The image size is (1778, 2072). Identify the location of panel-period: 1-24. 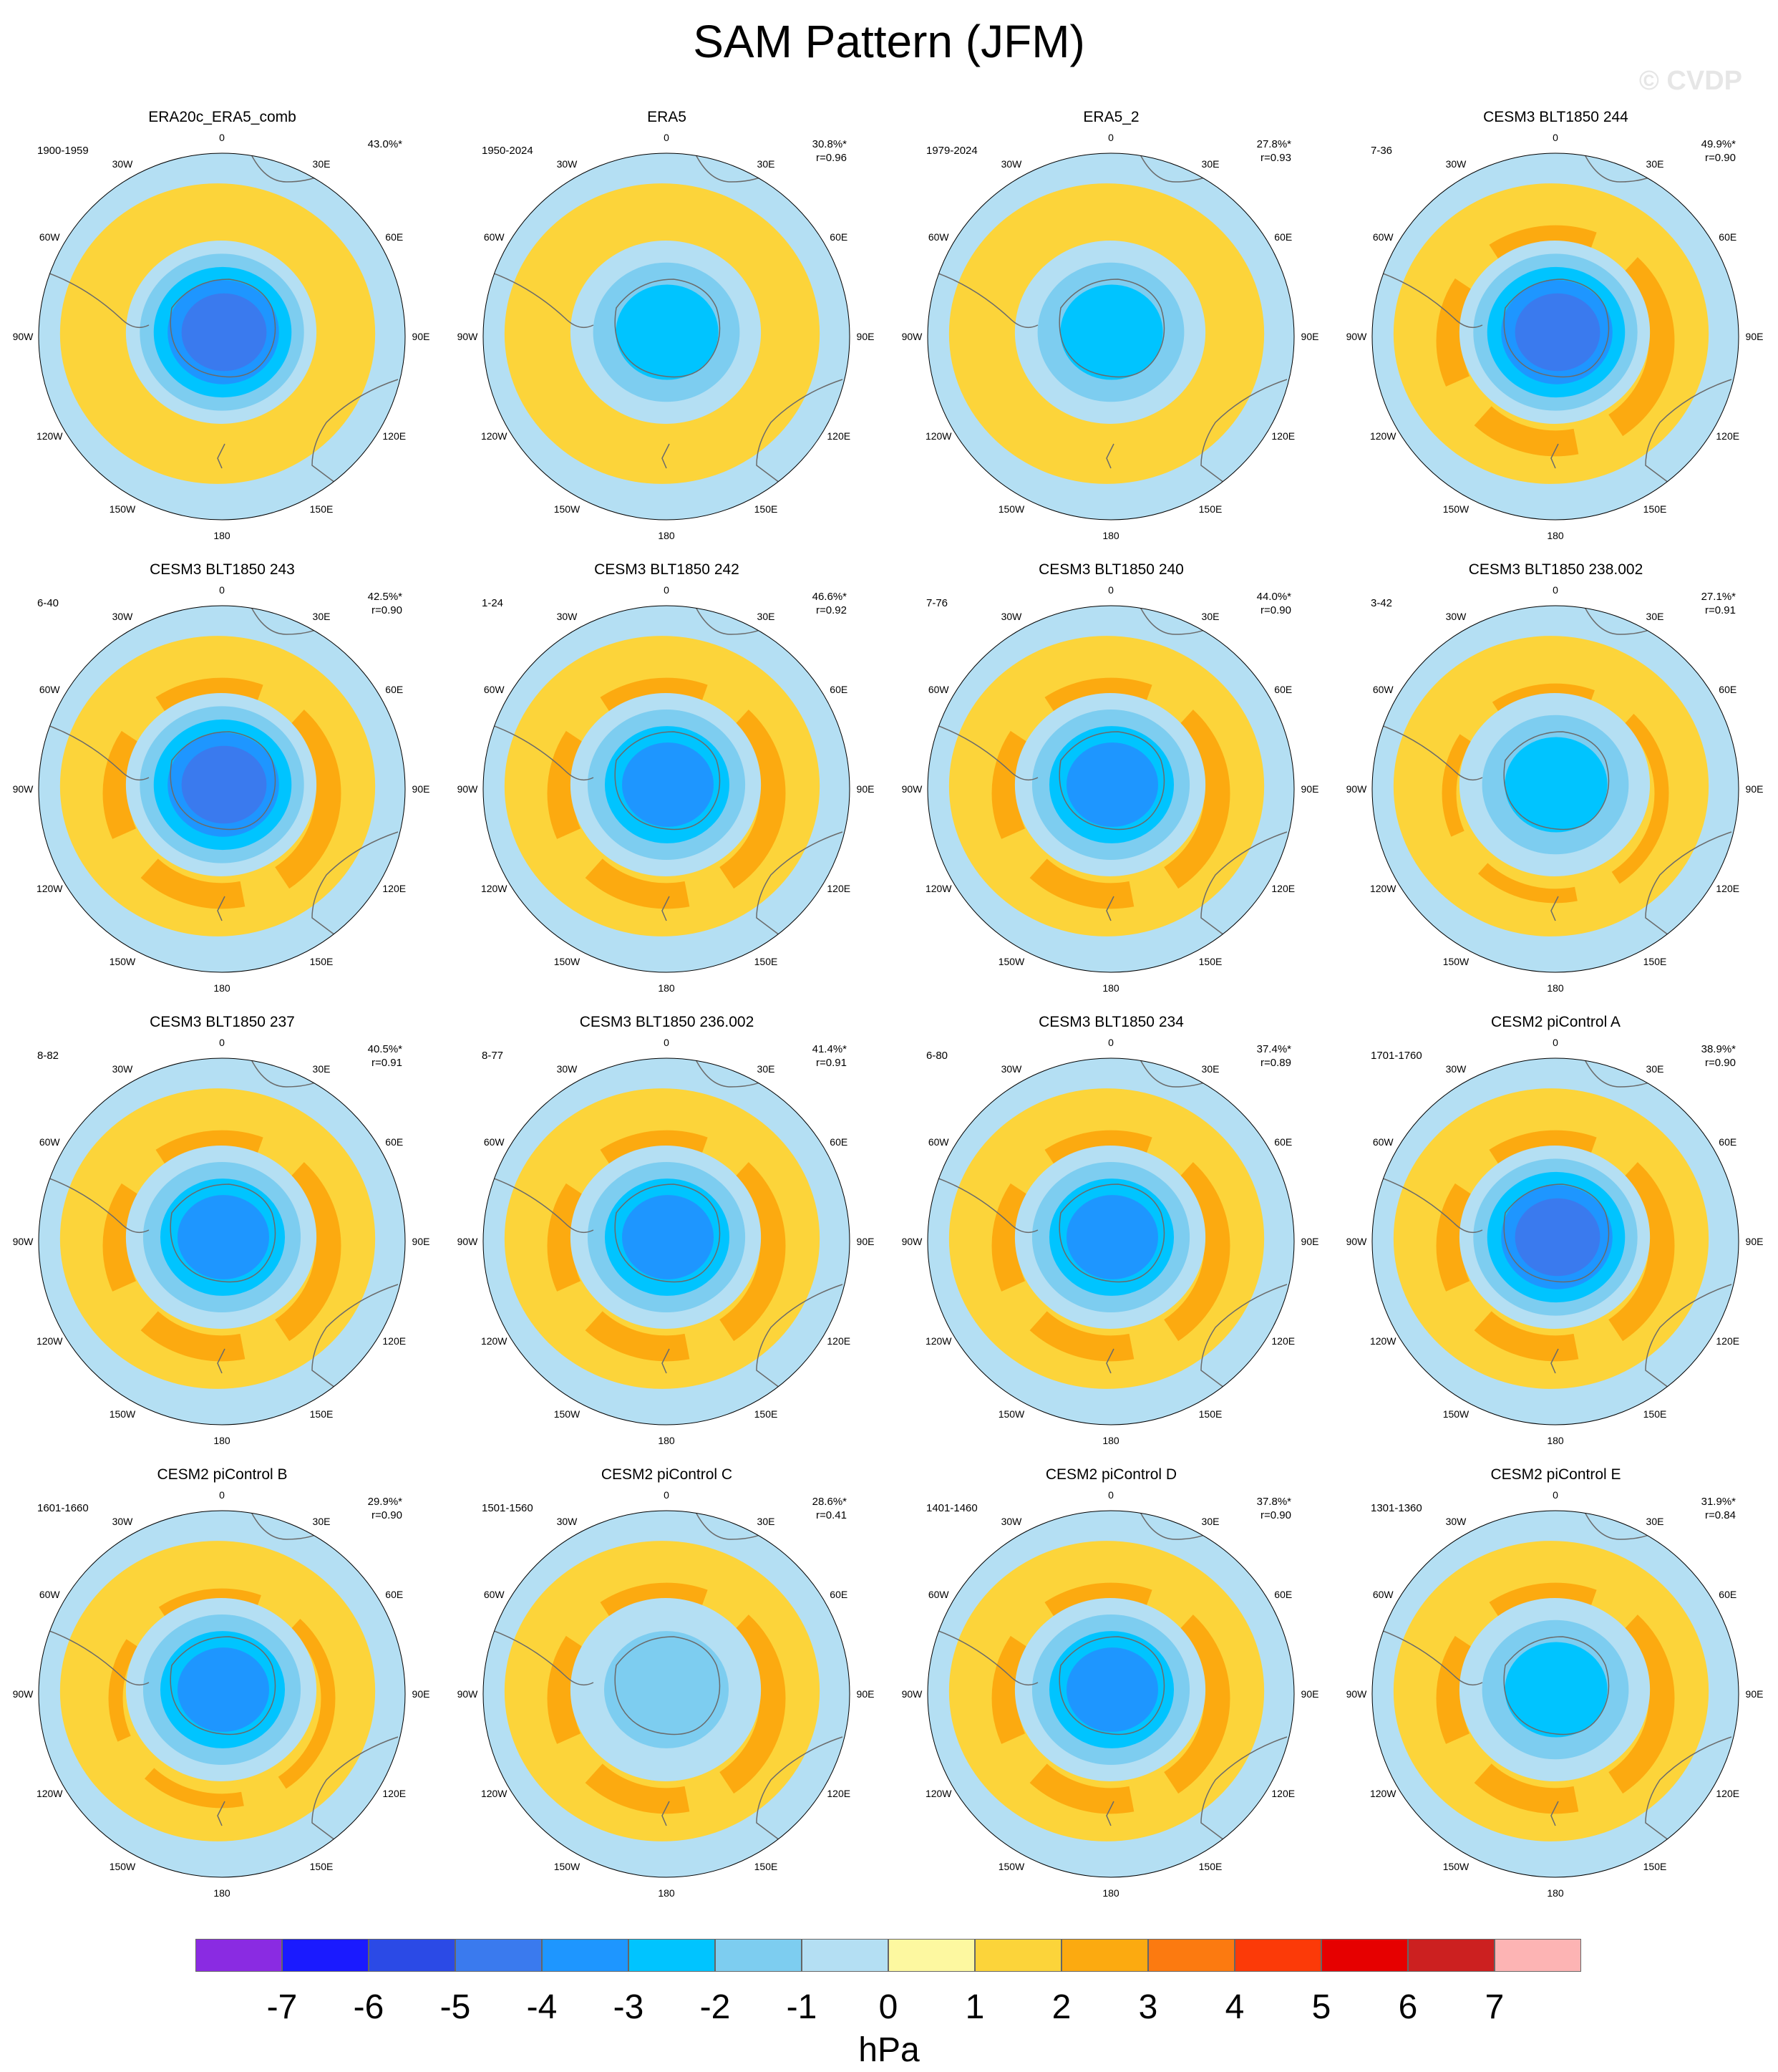
(493, 603).